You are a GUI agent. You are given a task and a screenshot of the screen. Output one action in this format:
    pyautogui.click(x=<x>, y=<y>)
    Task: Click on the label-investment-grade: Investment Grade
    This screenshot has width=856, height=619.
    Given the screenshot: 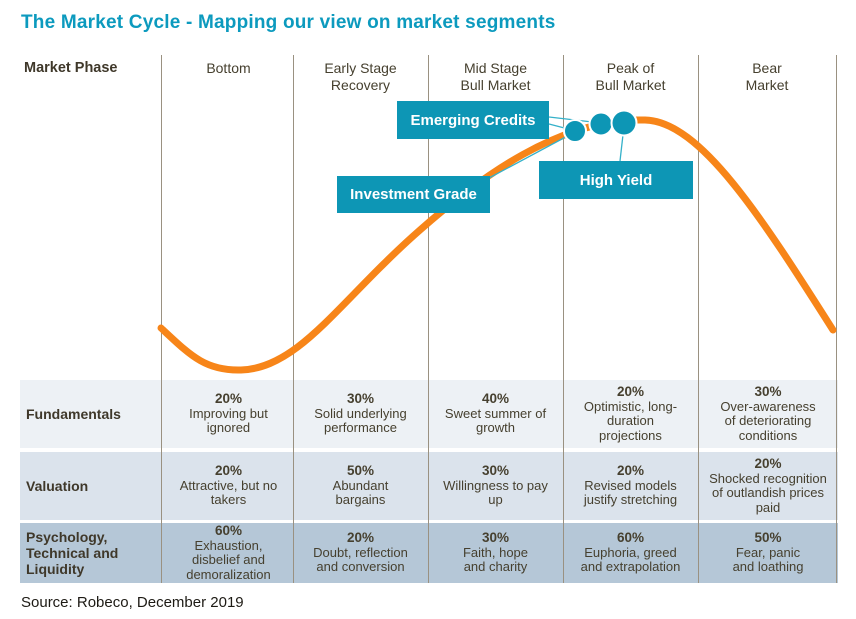 What is the action you would take?
    pyautogui.click(x=413, y=194)
    